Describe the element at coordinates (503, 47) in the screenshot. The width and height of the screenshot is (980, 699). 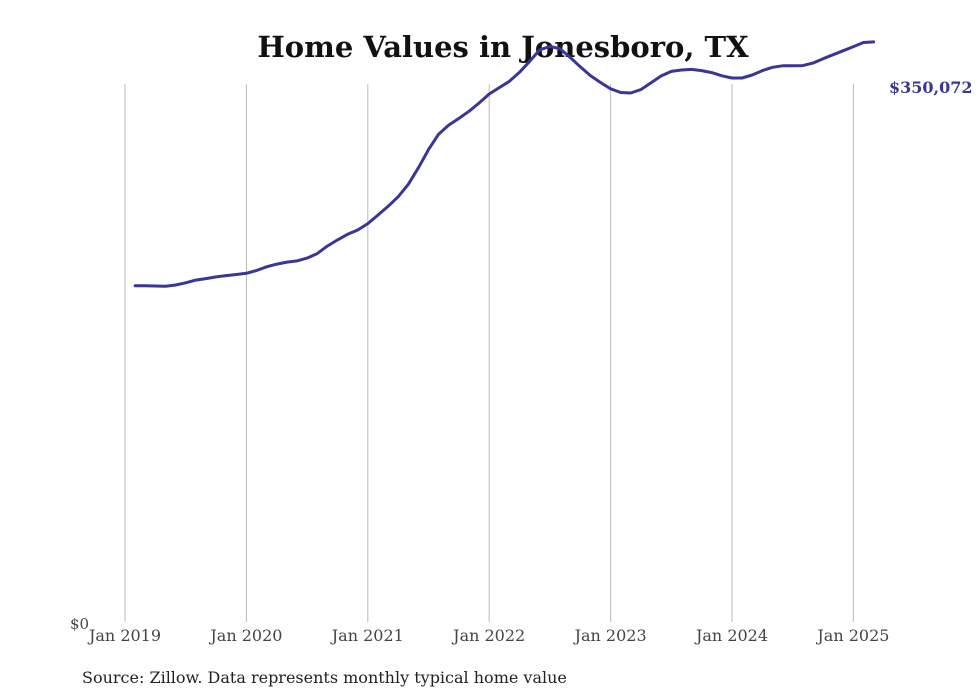
I see `chart-title: Home Values in Jonesboro, TX` at that location.